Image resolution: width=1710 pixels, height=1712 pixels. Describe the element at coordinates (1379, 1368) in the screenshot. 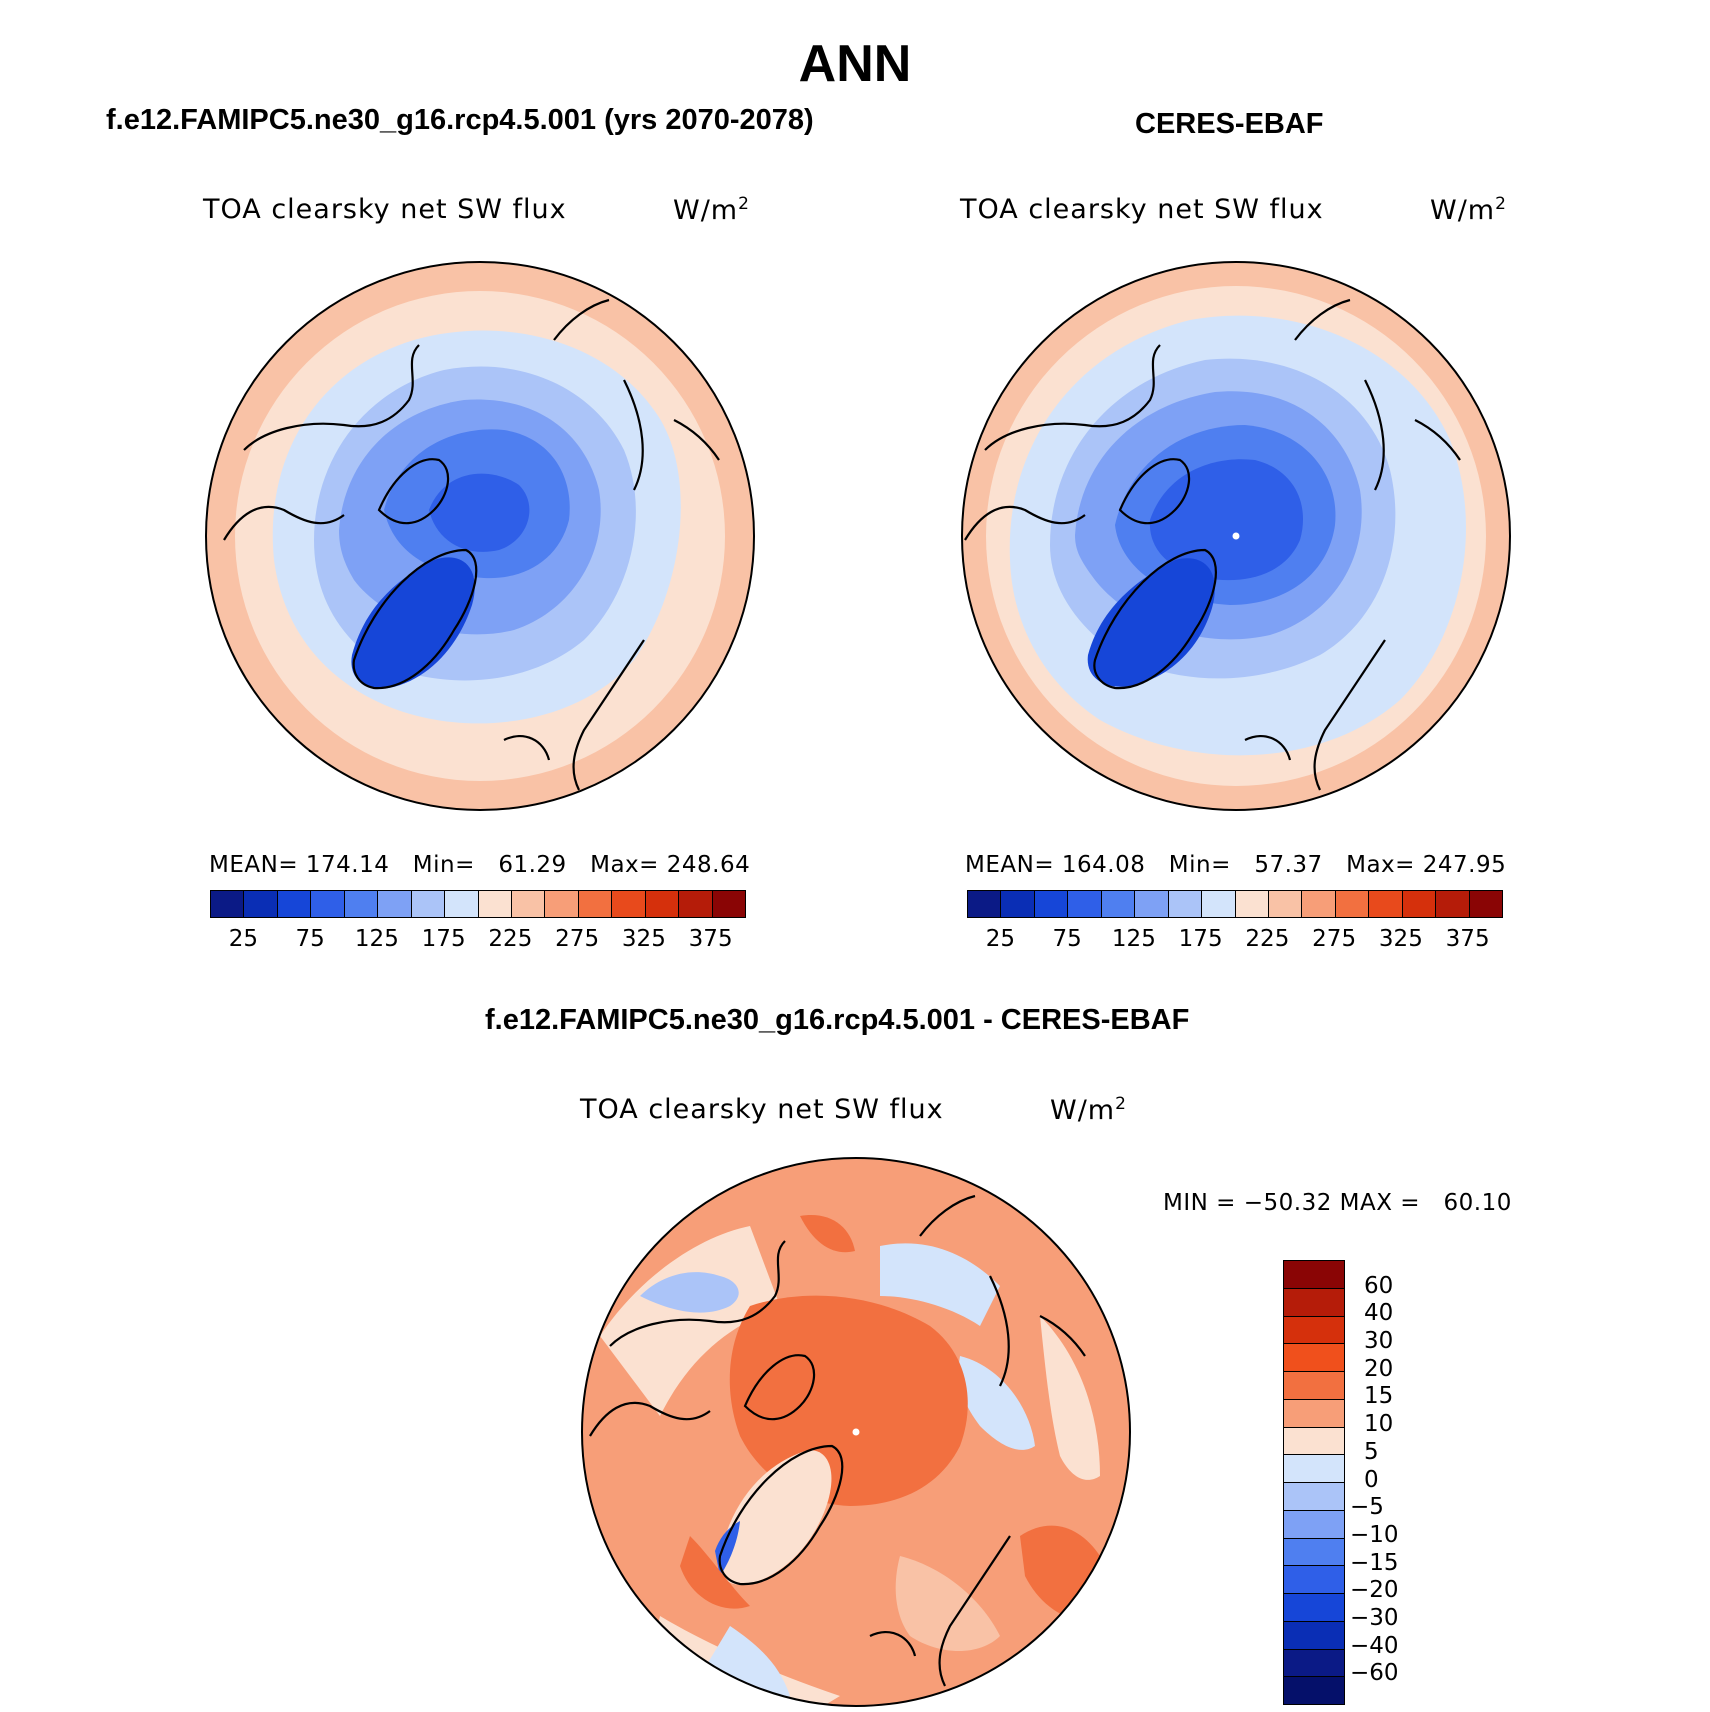

I see `diff-colorbar-tick-label: 20` at that location.